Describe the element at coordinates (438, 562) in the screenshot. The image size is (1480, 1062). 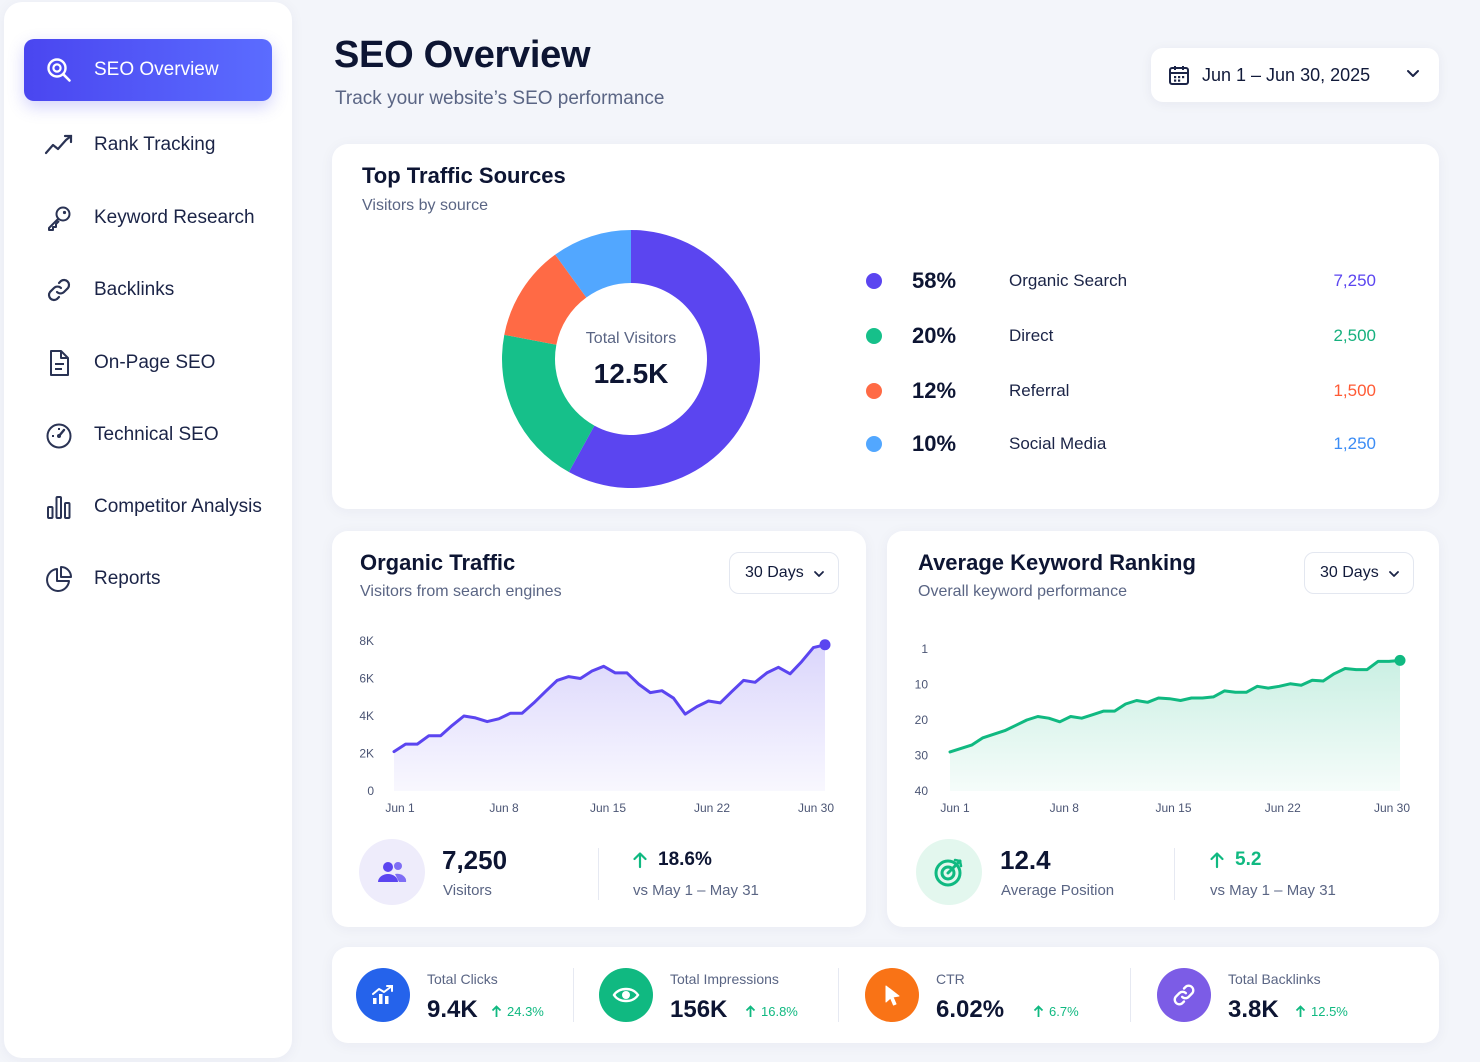
I see `organic-traffic-title: Organic Traffic` at that location.